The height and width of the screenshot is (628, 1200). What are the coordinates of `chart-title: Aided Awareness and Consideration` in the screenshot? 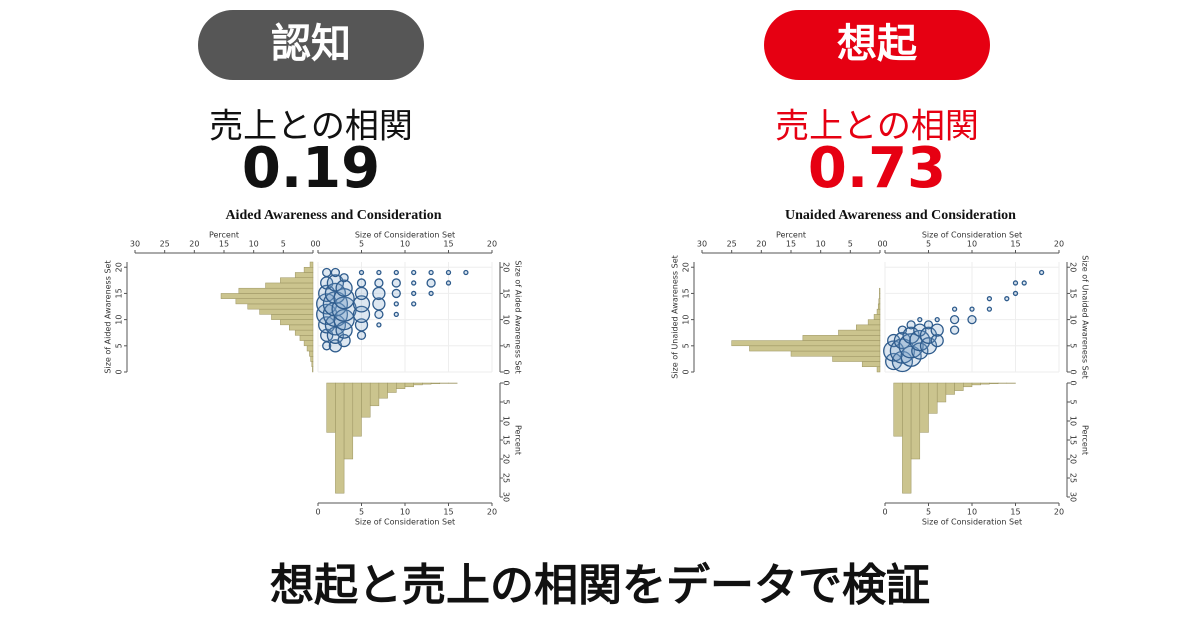 It's located at (333, 215).